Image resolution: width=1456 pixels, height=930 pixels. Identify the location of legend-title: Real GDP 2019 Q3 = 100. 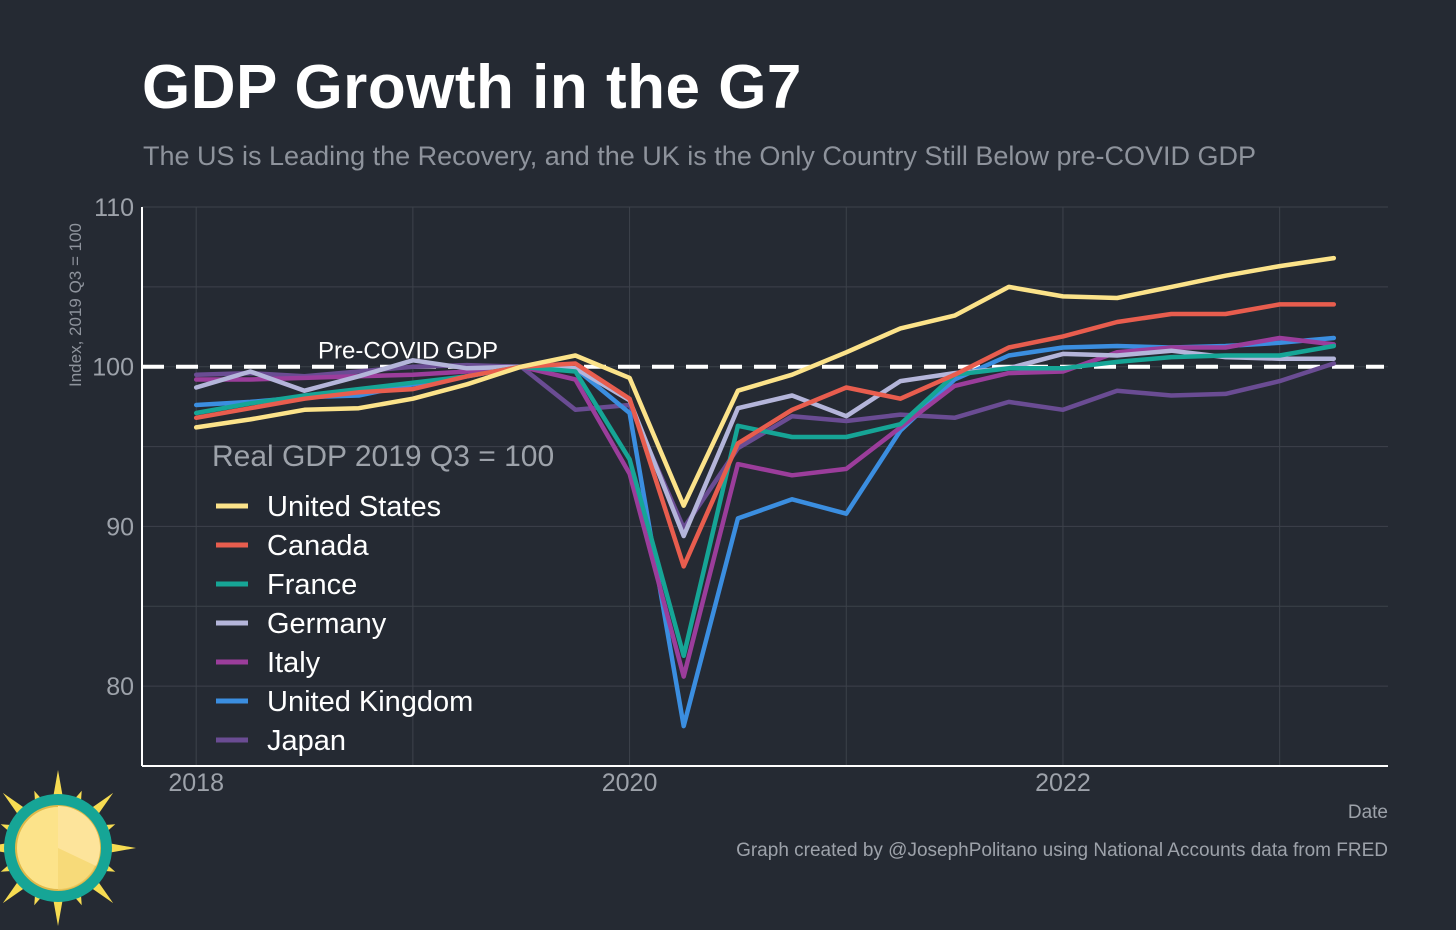
(383, 456).